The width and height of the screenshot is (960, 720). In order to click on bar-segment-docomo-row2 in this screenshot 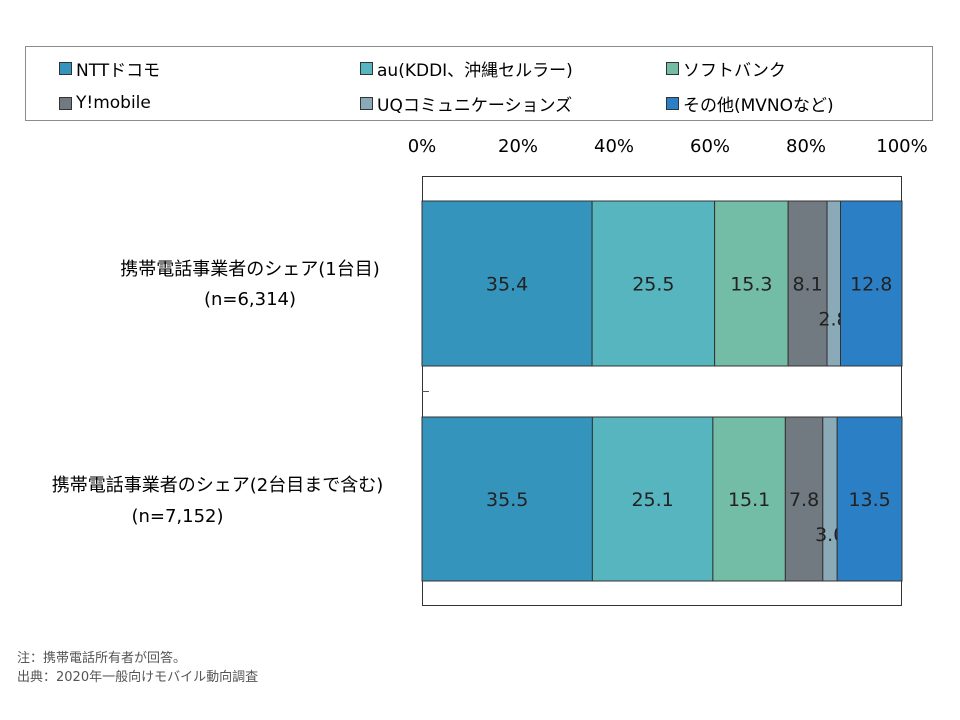, I will do `click(507, 499)`.